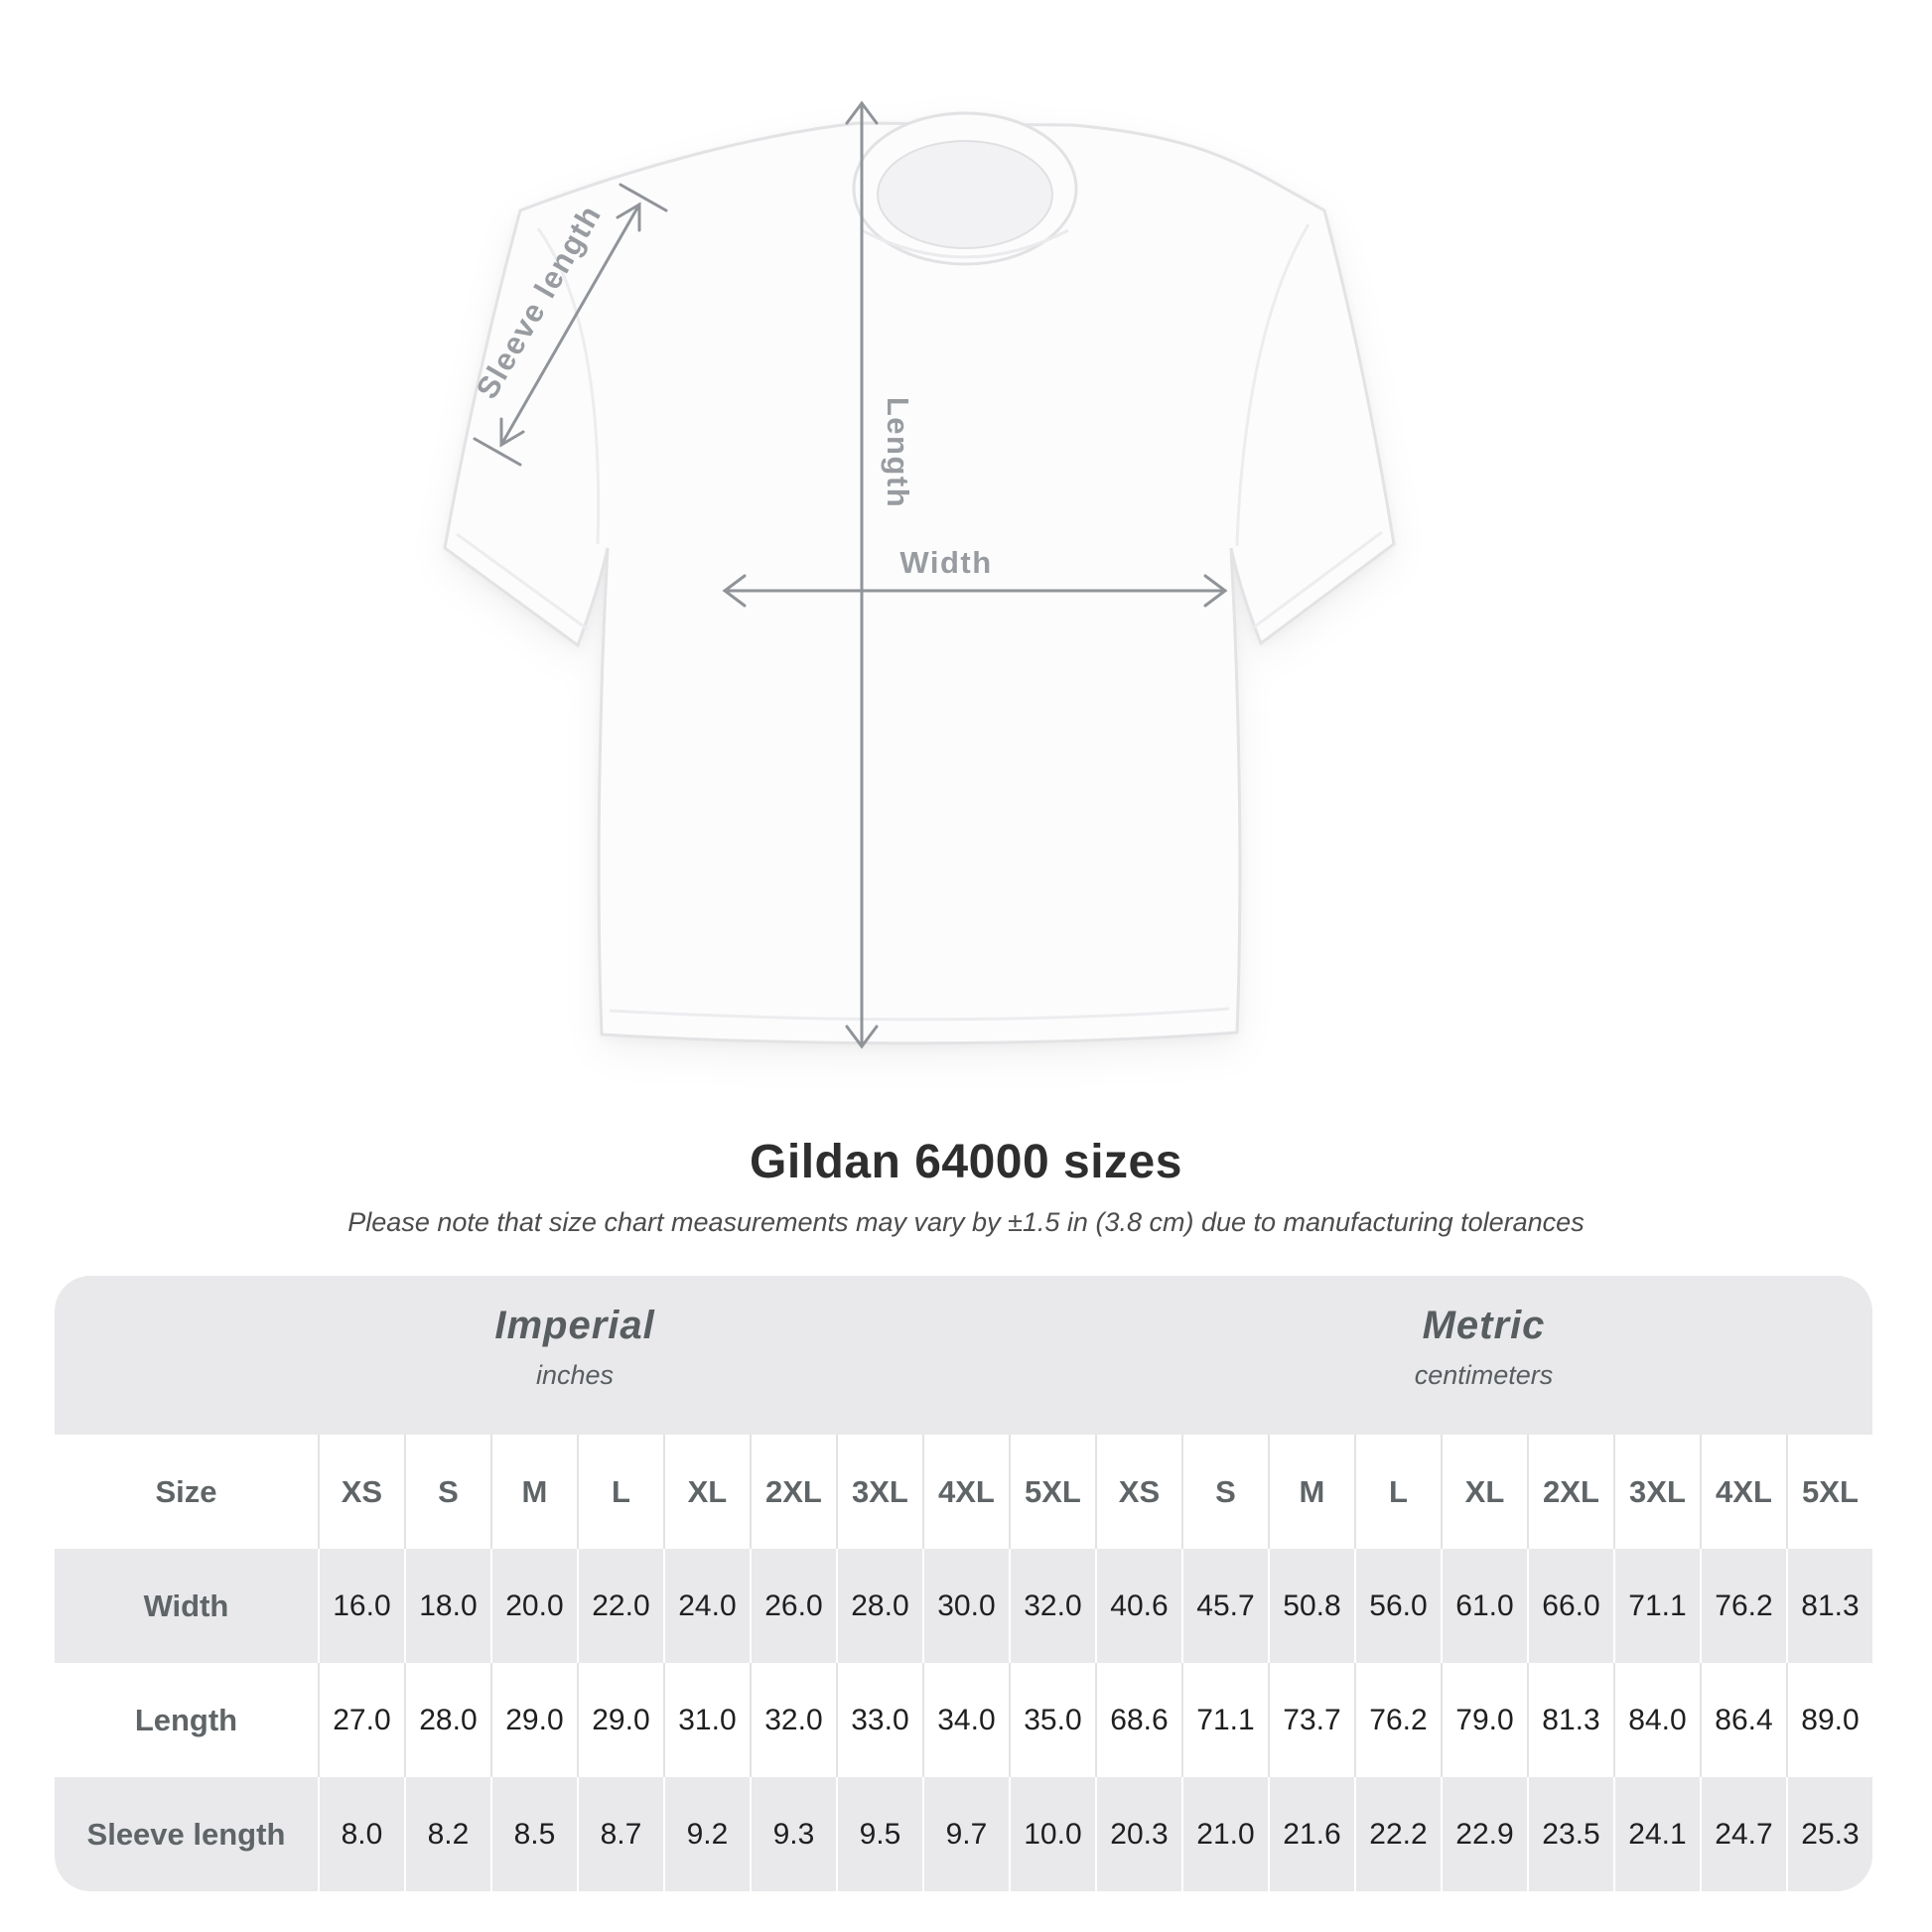 This screenshot has height=1932, width=1932. I want to click on value-cell: 8.2, so click(446, 1834).